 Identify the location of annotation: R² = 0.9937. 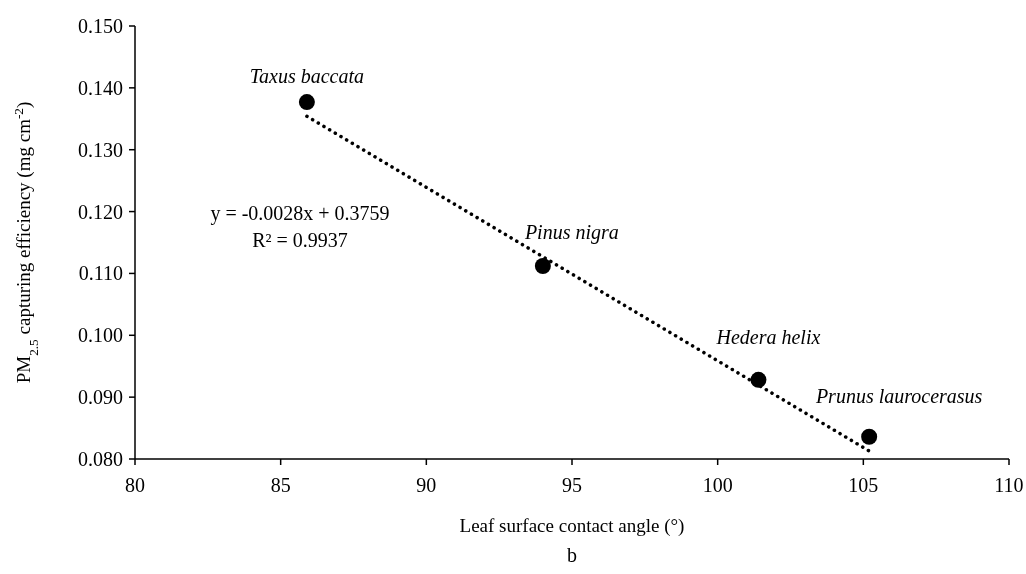
(300, 240).